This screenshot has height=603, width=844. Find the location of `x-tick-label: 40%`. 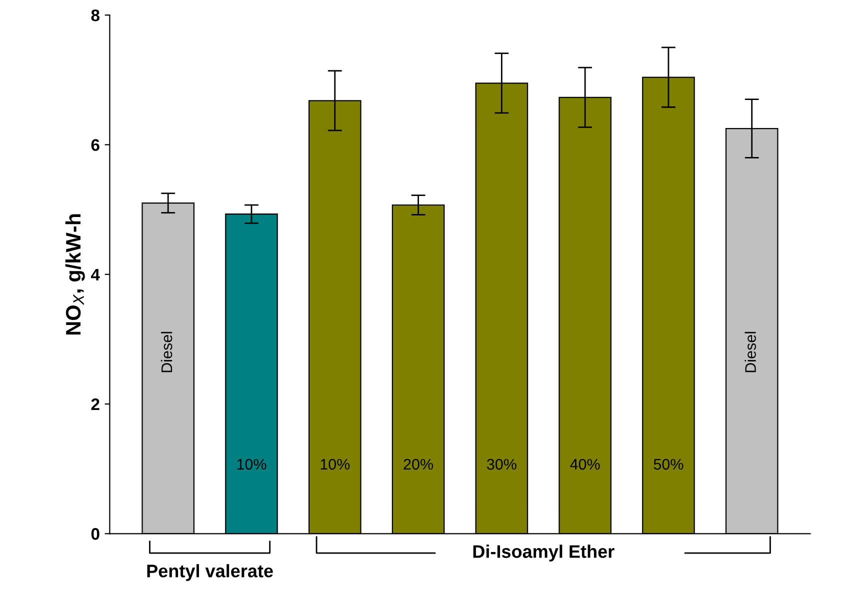

x-tick-label: 40% is located at coordinates (585, 464).